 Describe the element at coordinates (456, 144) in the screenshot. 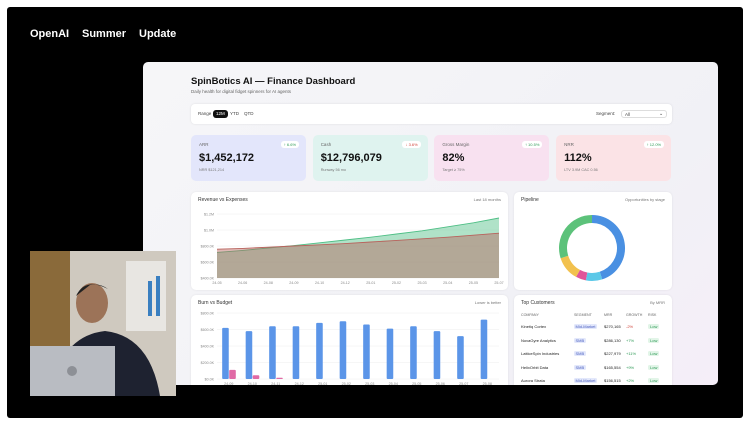

I see `kpi-label: Gross Margin` at that location.